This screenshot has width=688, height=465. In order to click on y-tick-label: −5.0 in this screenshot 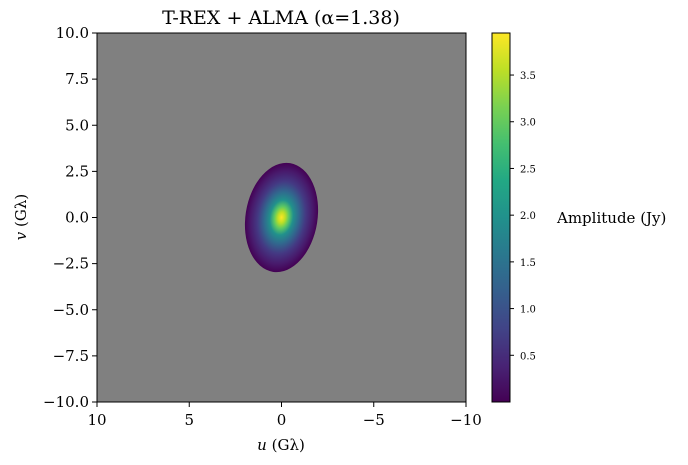, I will do `click(71, 310)`.